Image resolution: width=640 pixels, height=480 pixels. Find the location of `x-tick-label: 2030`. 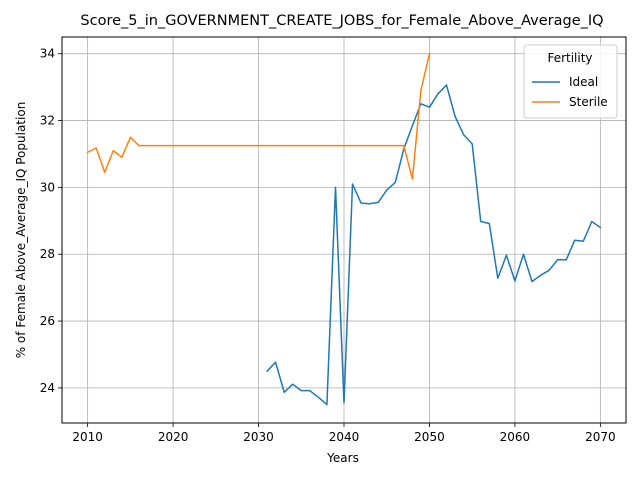

x-tick-label: 2030 is located at coordinates (258, 437).